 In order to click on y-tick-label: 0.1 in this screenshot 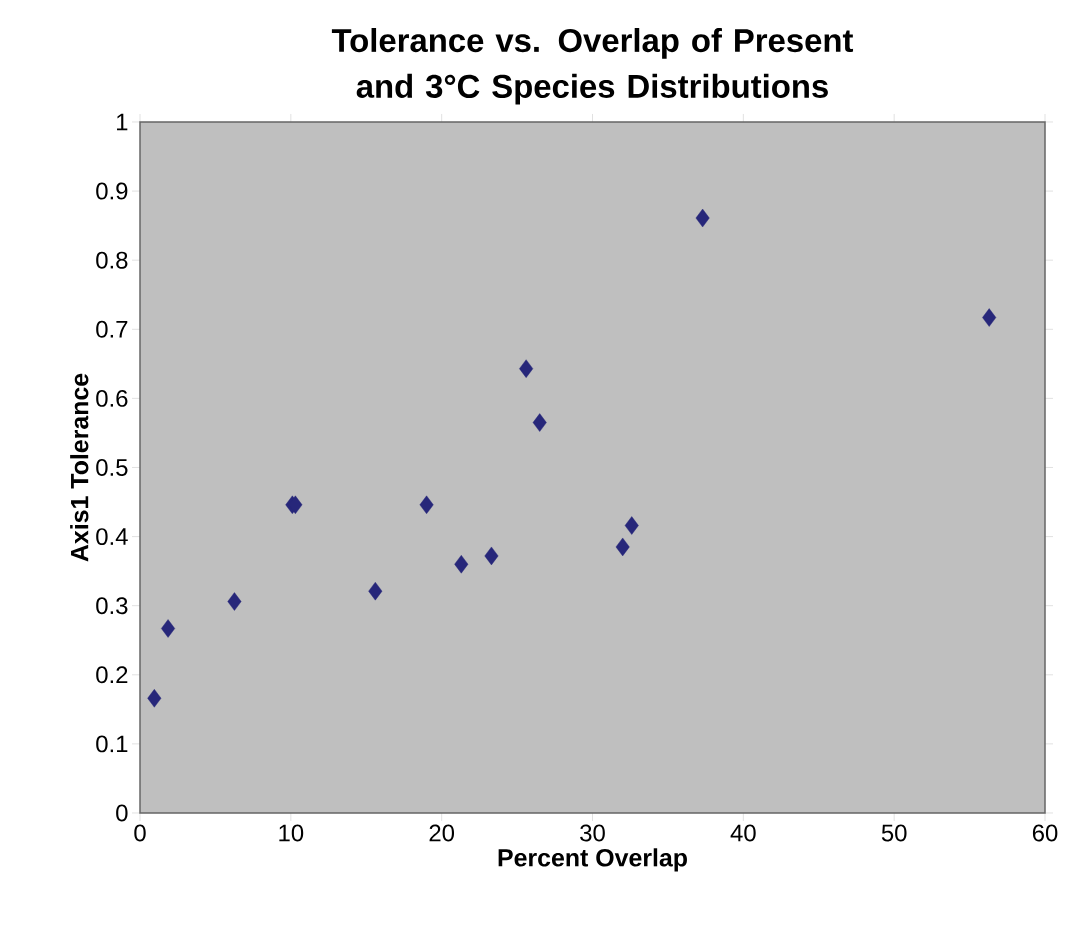, I will do `click(112, 744)`.